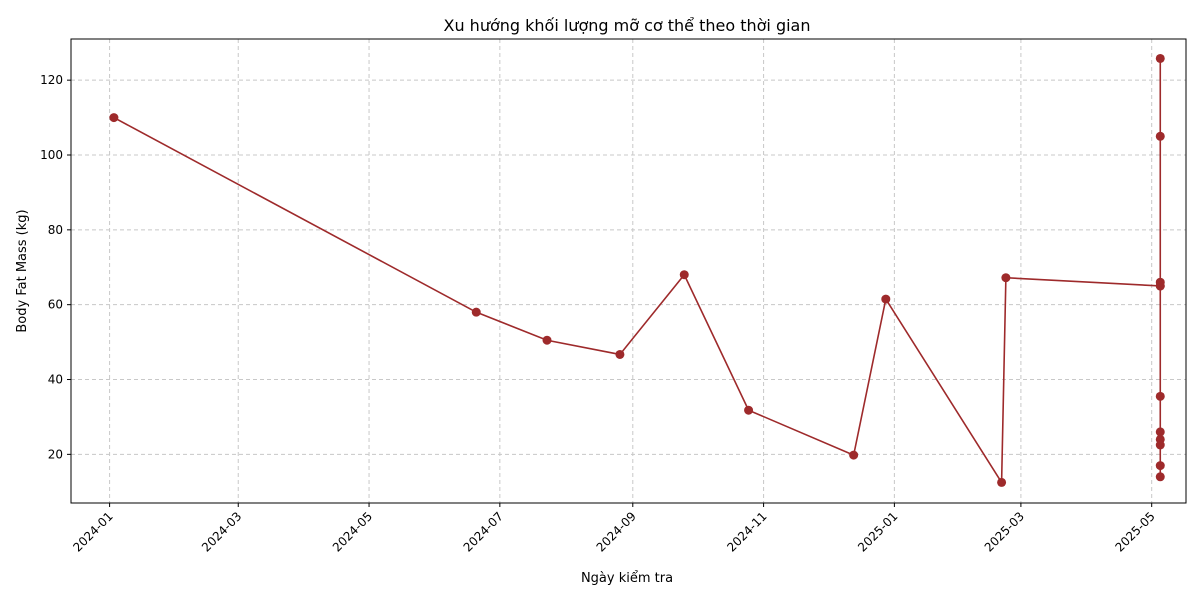 The height and width of the screenshot is (600, 1200). I want to click on y-tick-label: 60, so click(55, 305).